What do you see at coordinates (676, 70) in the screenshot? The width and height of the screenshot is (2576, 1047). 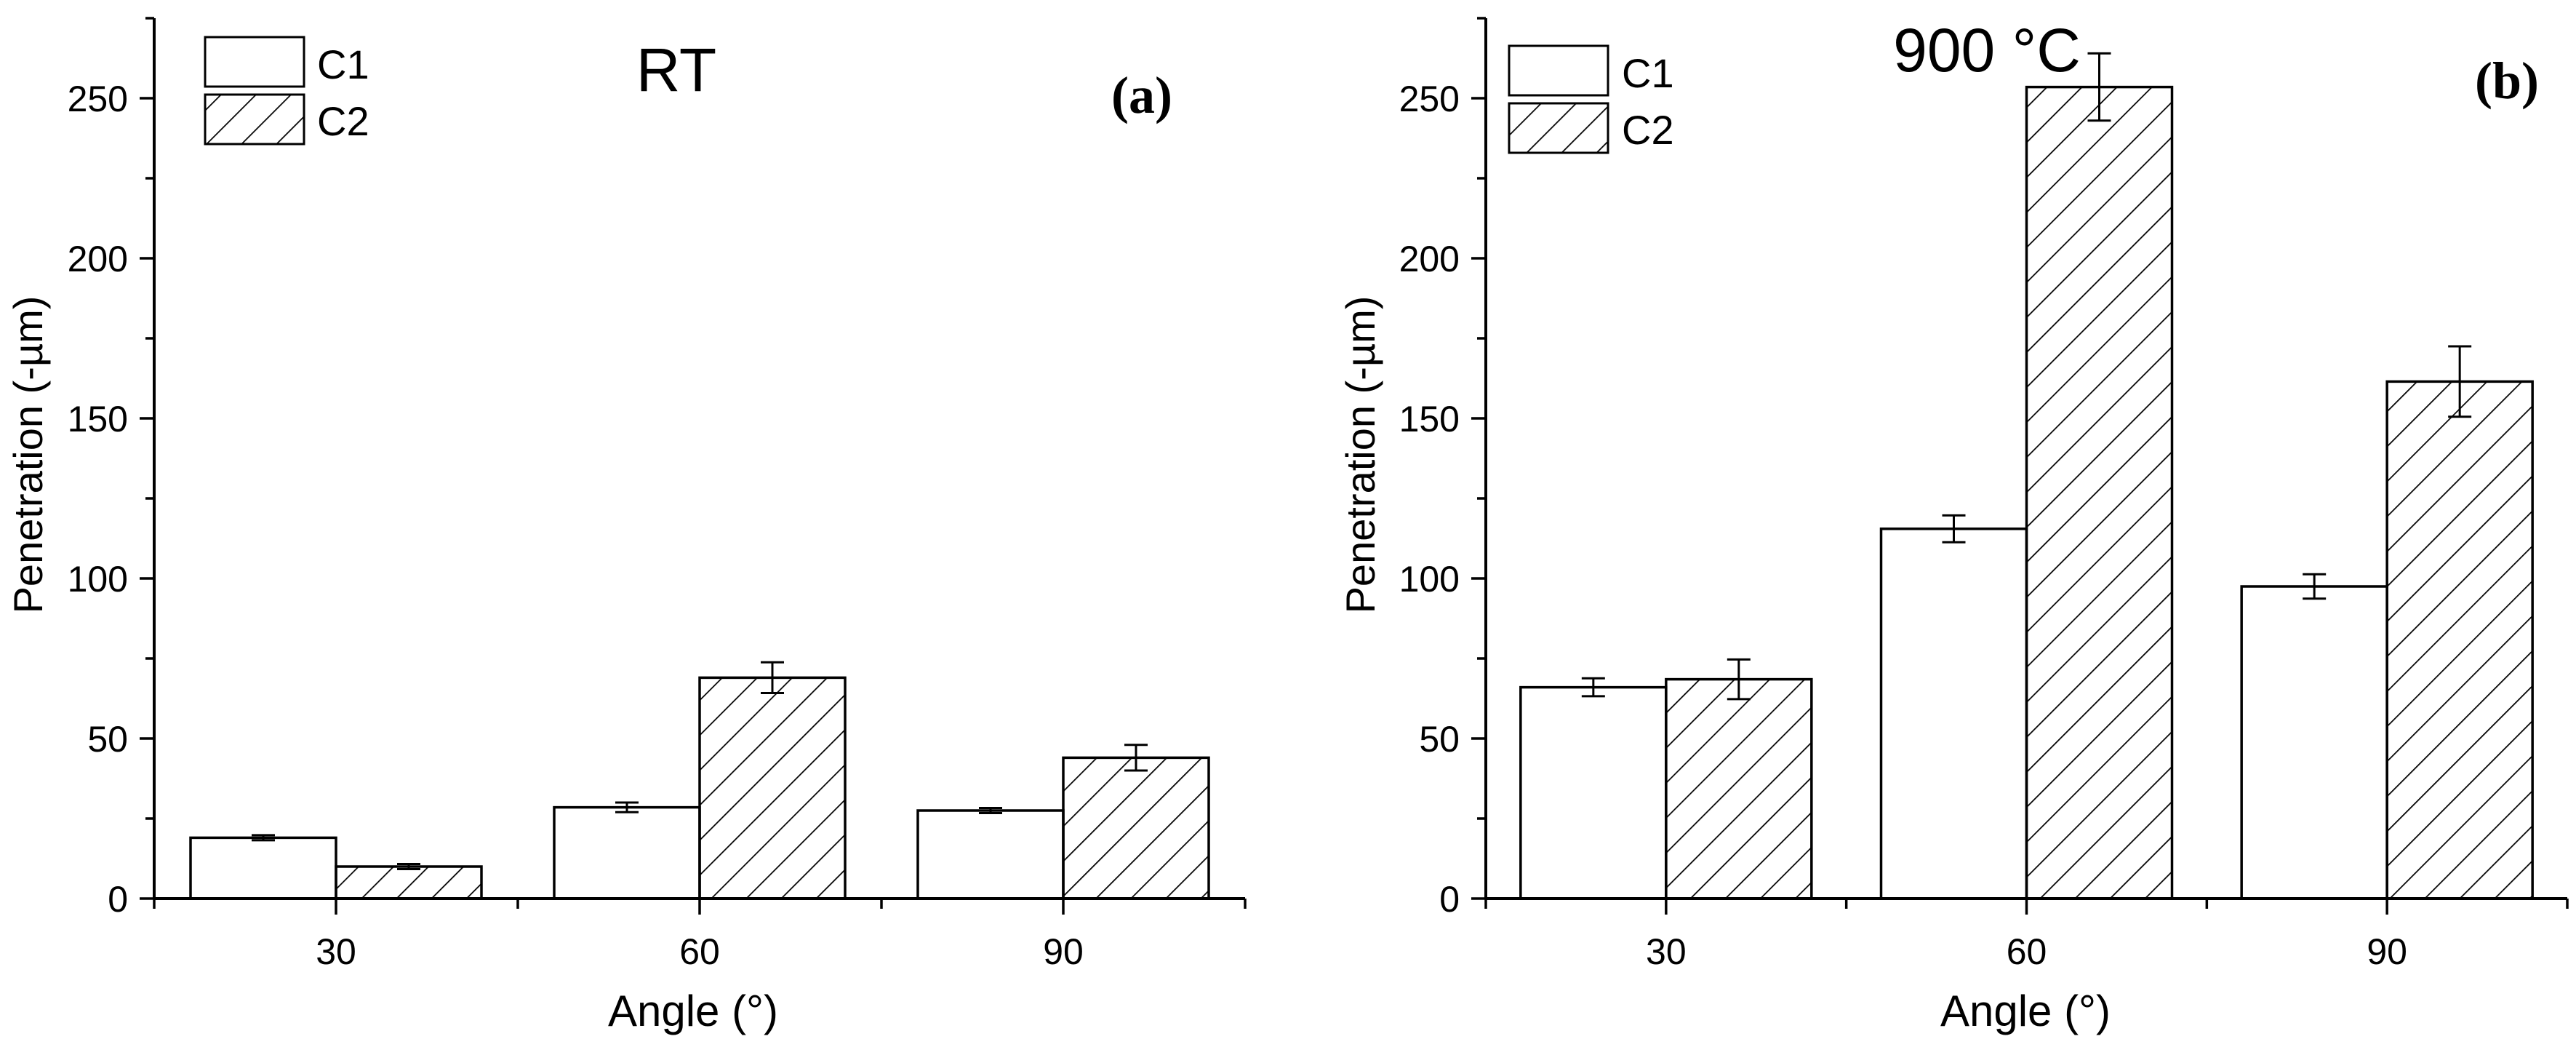 I see `chart-title: RT` at bounding box center [676, 70].